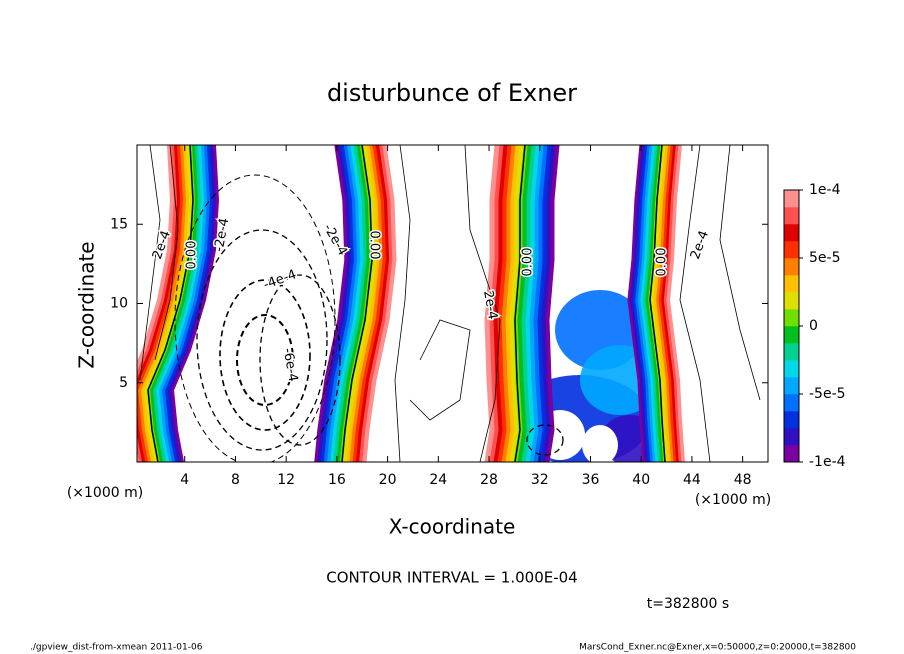 The image size is (904, 654). I want to click on chart-title: disturbunce of Exner, so click(452, 93).